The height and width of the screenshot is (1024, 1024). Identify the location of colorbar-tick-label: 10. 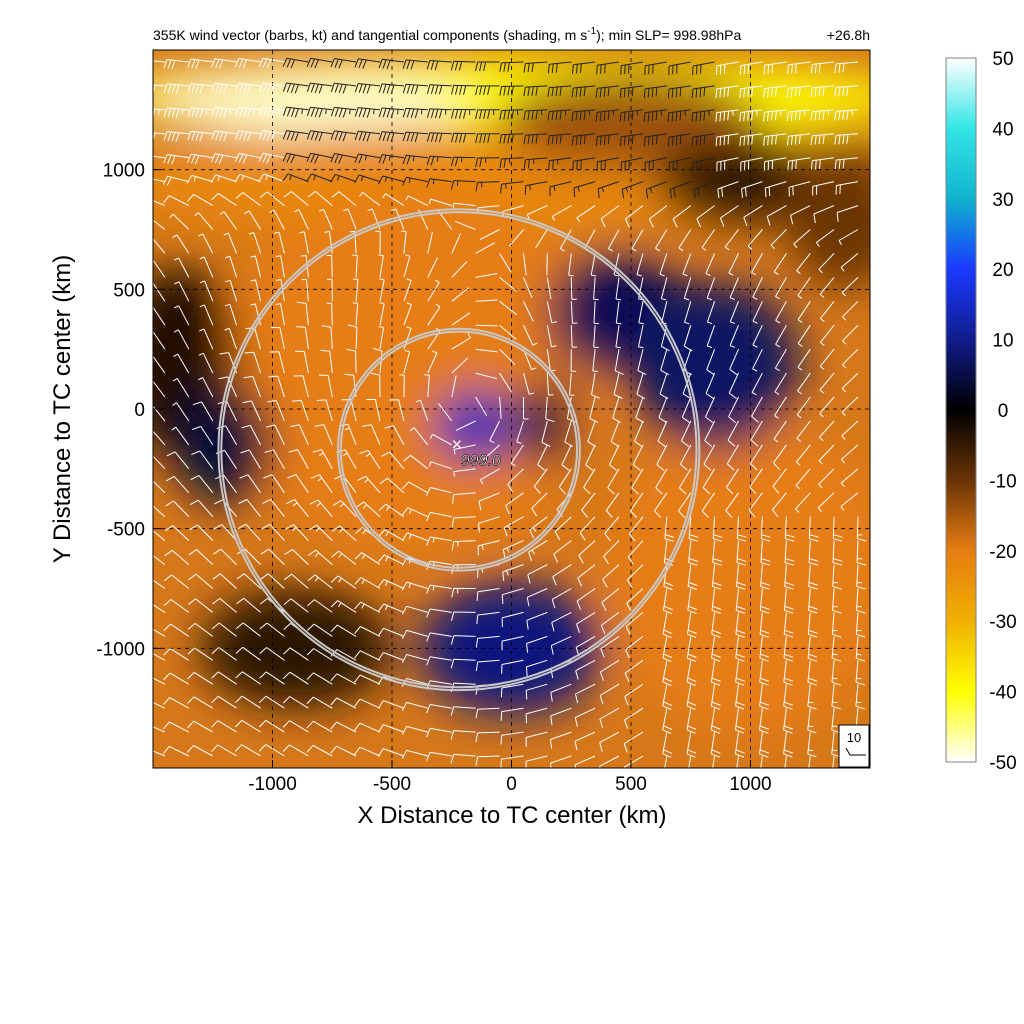
(1002, 341).